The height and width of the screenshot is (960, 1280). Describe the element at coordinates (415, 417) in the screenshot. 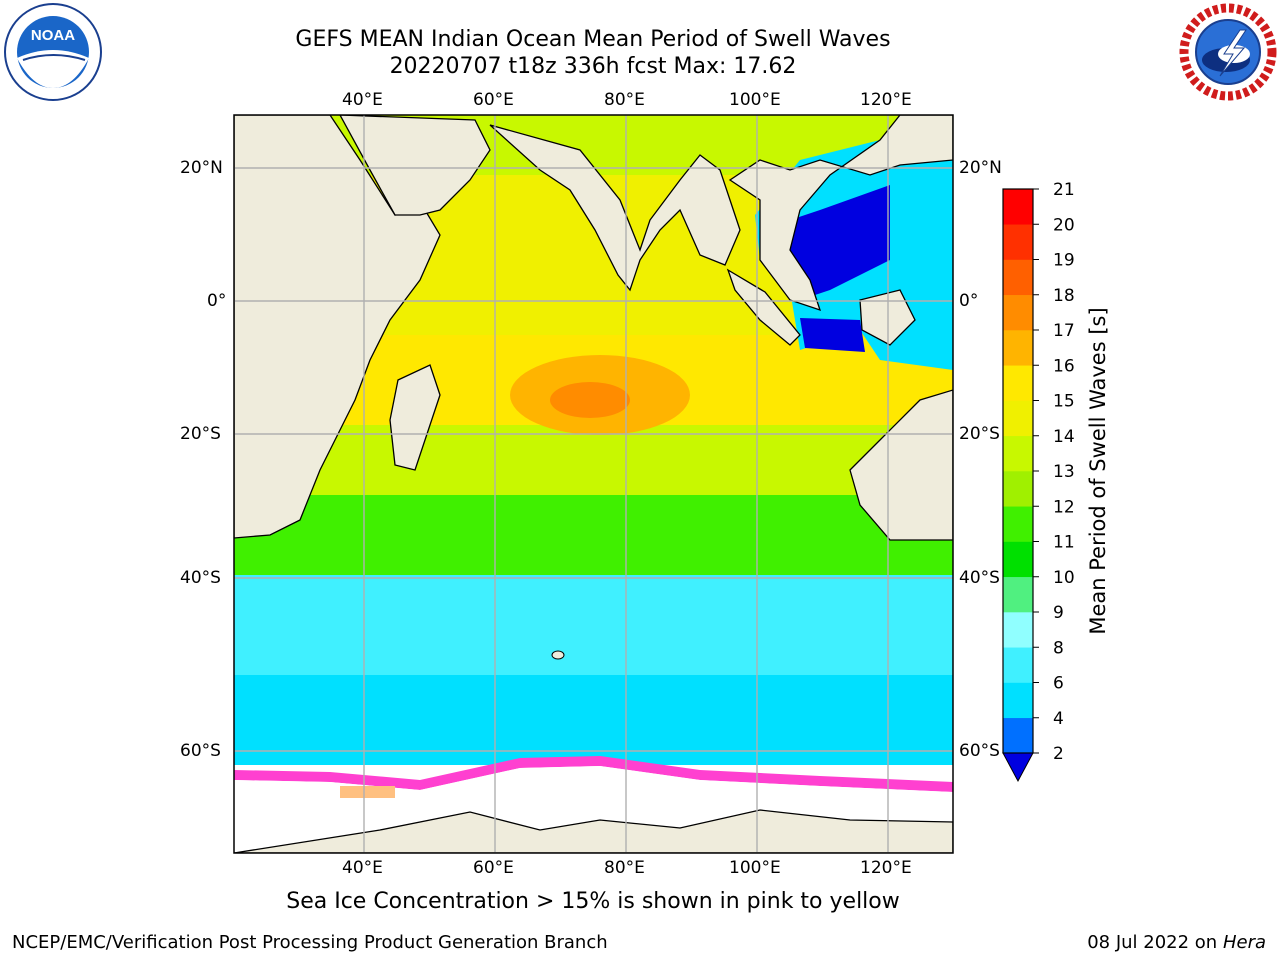

I see `madagascar-landmass` at that location.